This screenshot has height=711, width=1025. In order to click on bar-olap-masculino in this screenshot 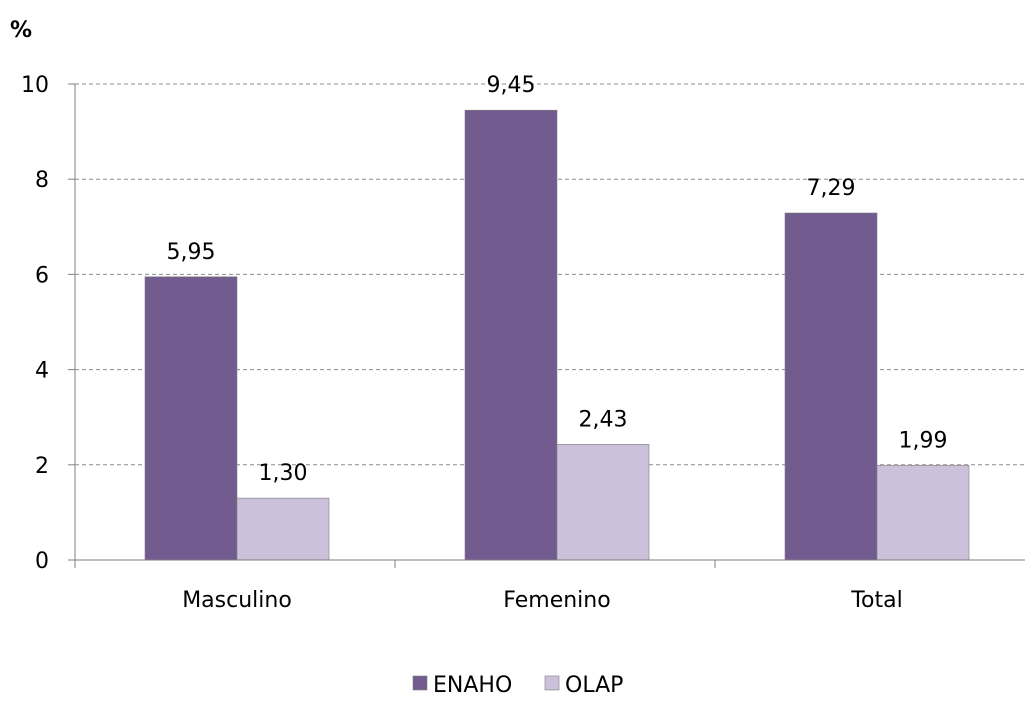, I will do `click(283, 529)`.